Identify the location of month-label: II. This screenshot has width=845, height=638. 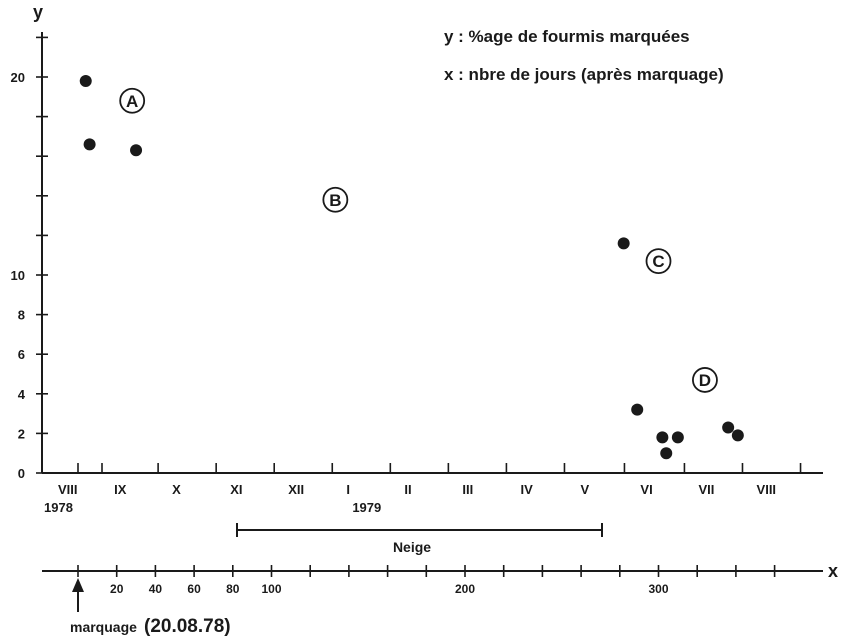
(407, 489).